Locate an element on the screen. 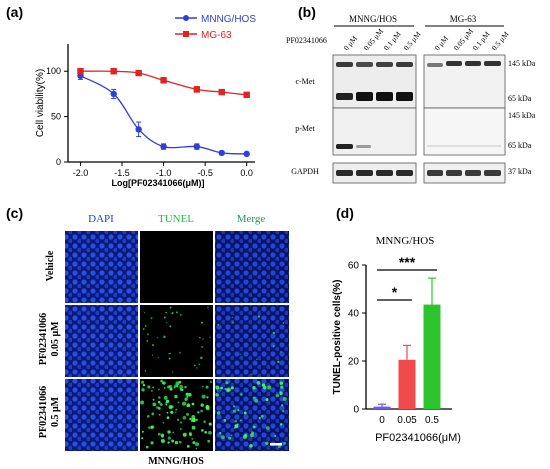  micro-col-tunel: TUNEL is located at coordinates (176, 219).